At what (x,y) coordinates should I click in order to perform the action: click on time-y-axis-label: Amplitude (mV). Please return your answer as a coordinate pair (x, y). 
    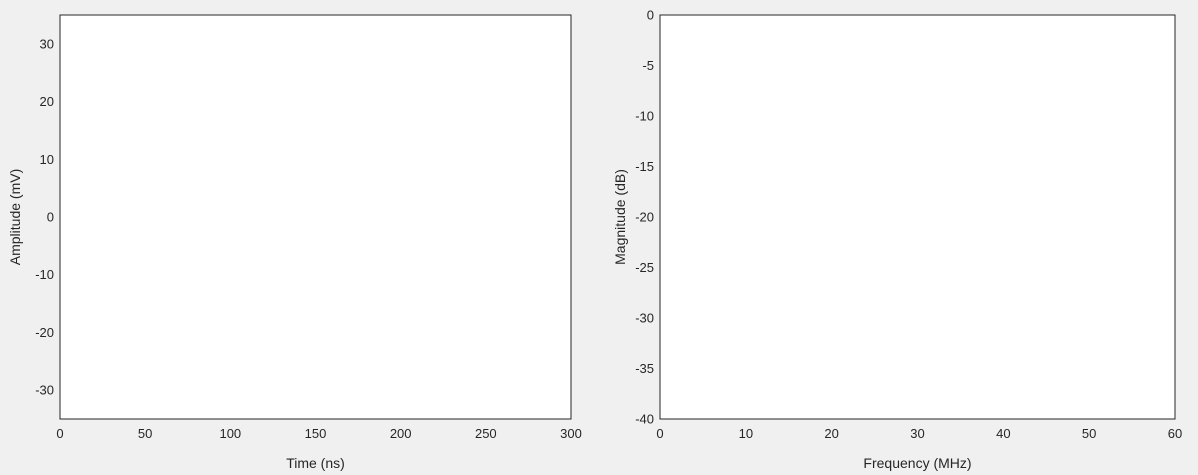
    Looking at the image, I should click on (15, 217).